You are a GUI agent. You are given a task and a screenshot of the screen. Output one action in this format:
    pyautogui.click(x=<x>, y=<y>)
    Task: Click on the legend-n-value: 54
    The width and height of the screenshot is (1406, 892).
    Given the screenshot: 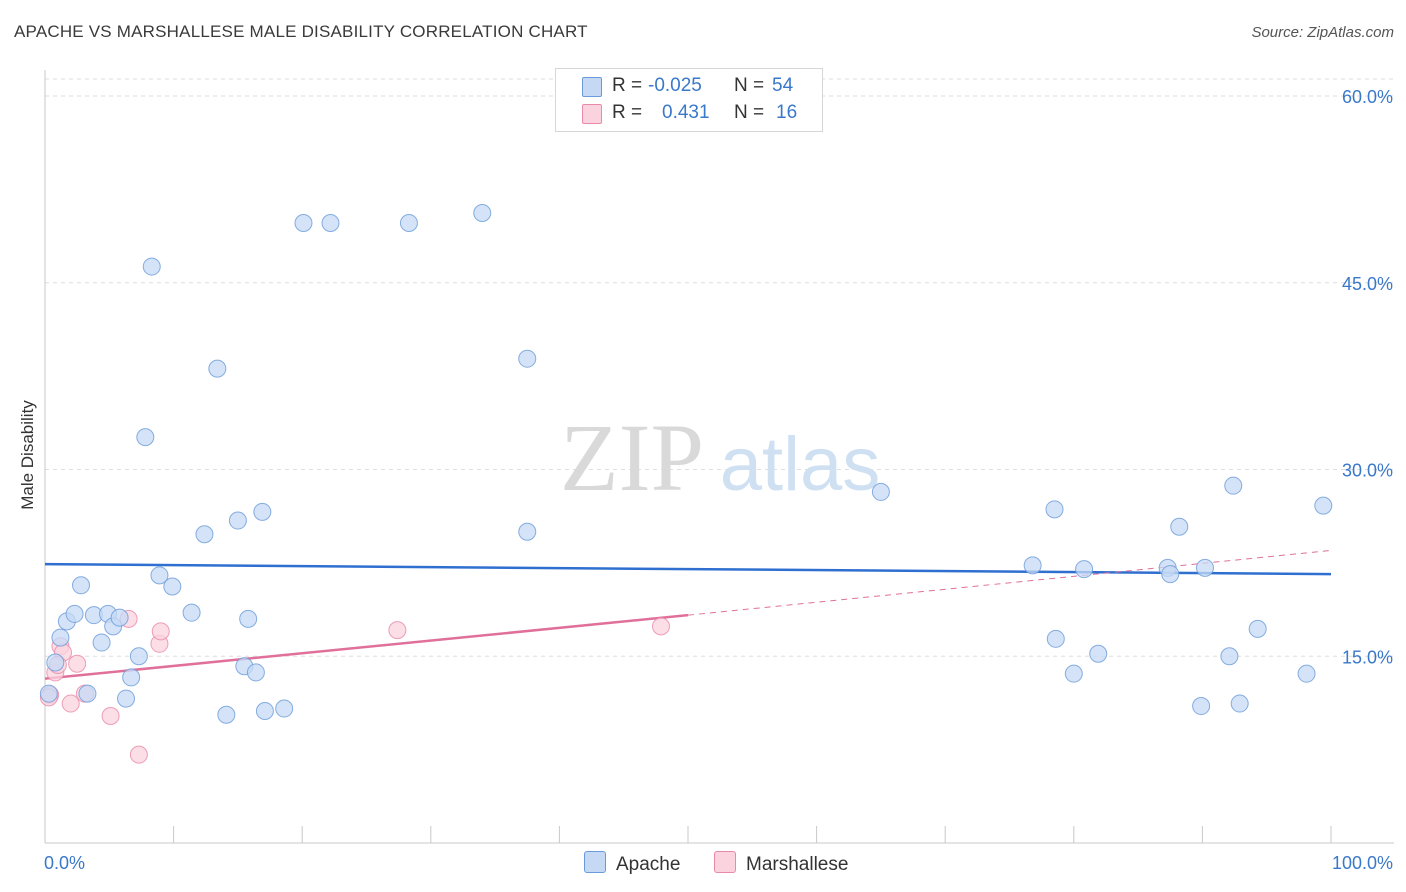 What is the action you would take?
    pyautogui.click(x=783, y=85)
    